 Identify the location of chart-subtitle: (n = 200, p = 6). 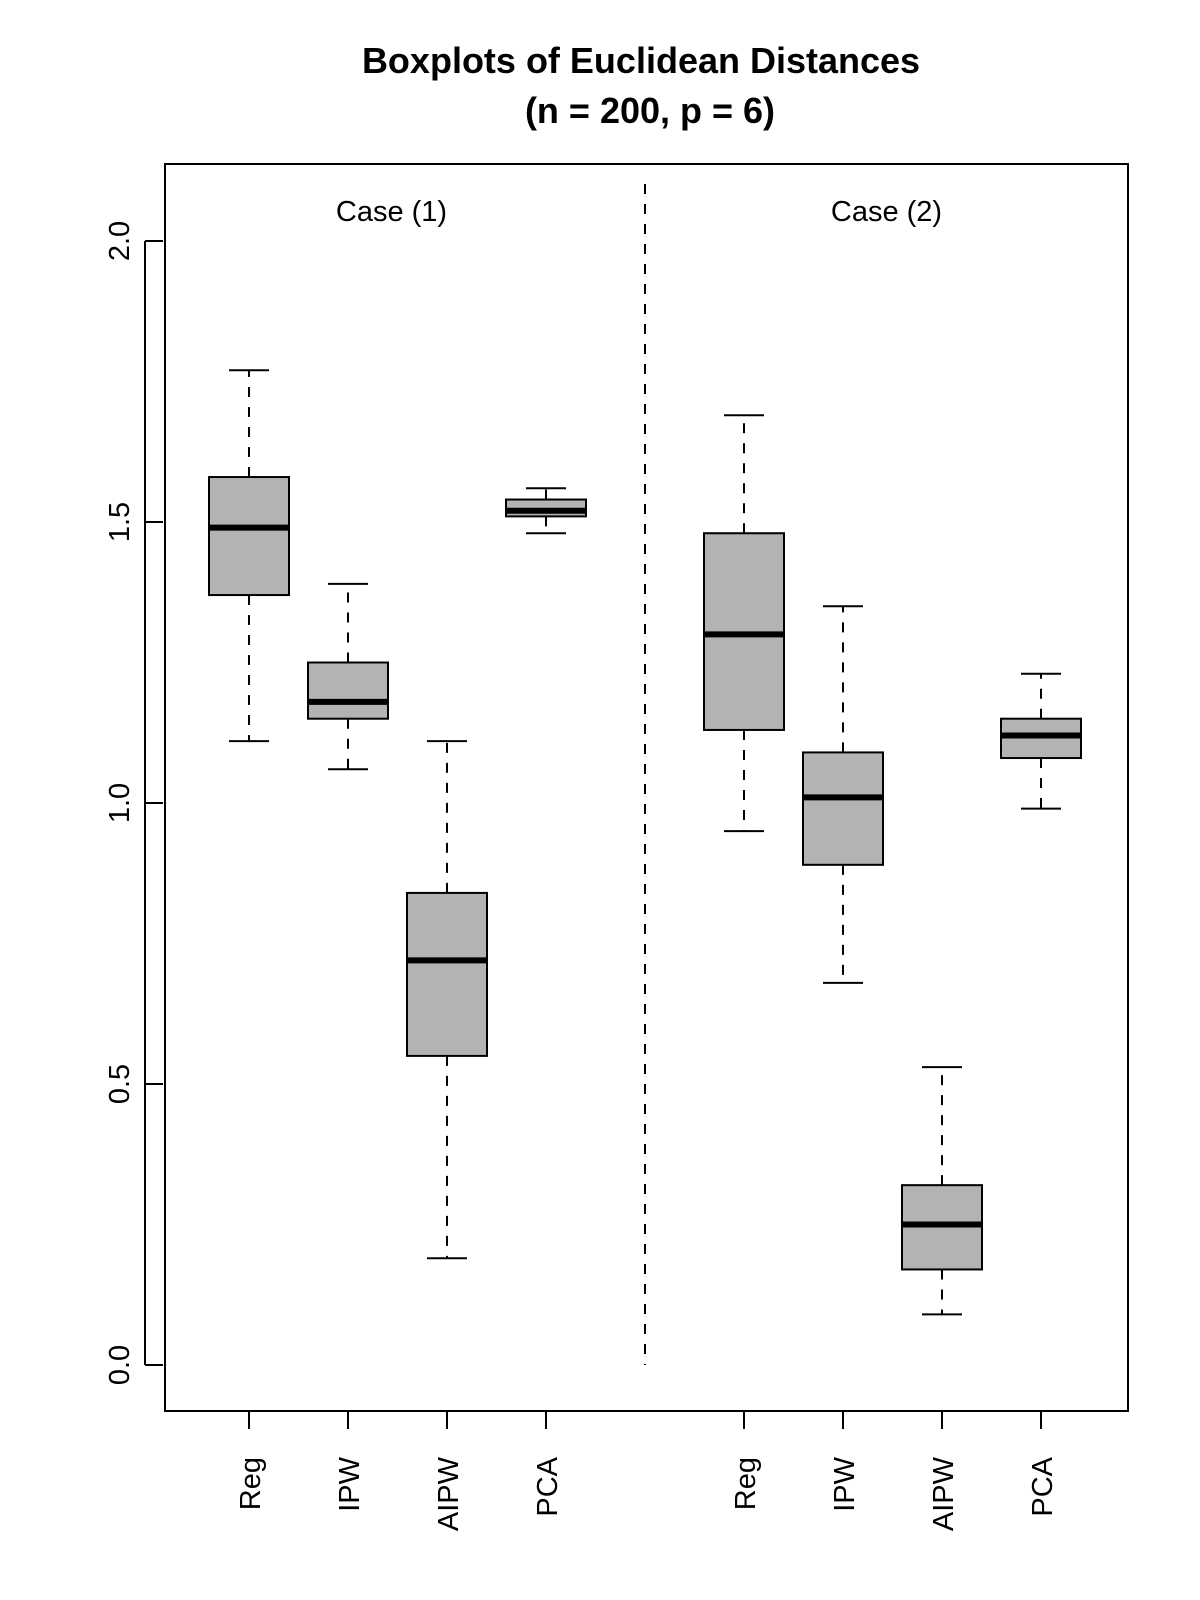
(650, 110).